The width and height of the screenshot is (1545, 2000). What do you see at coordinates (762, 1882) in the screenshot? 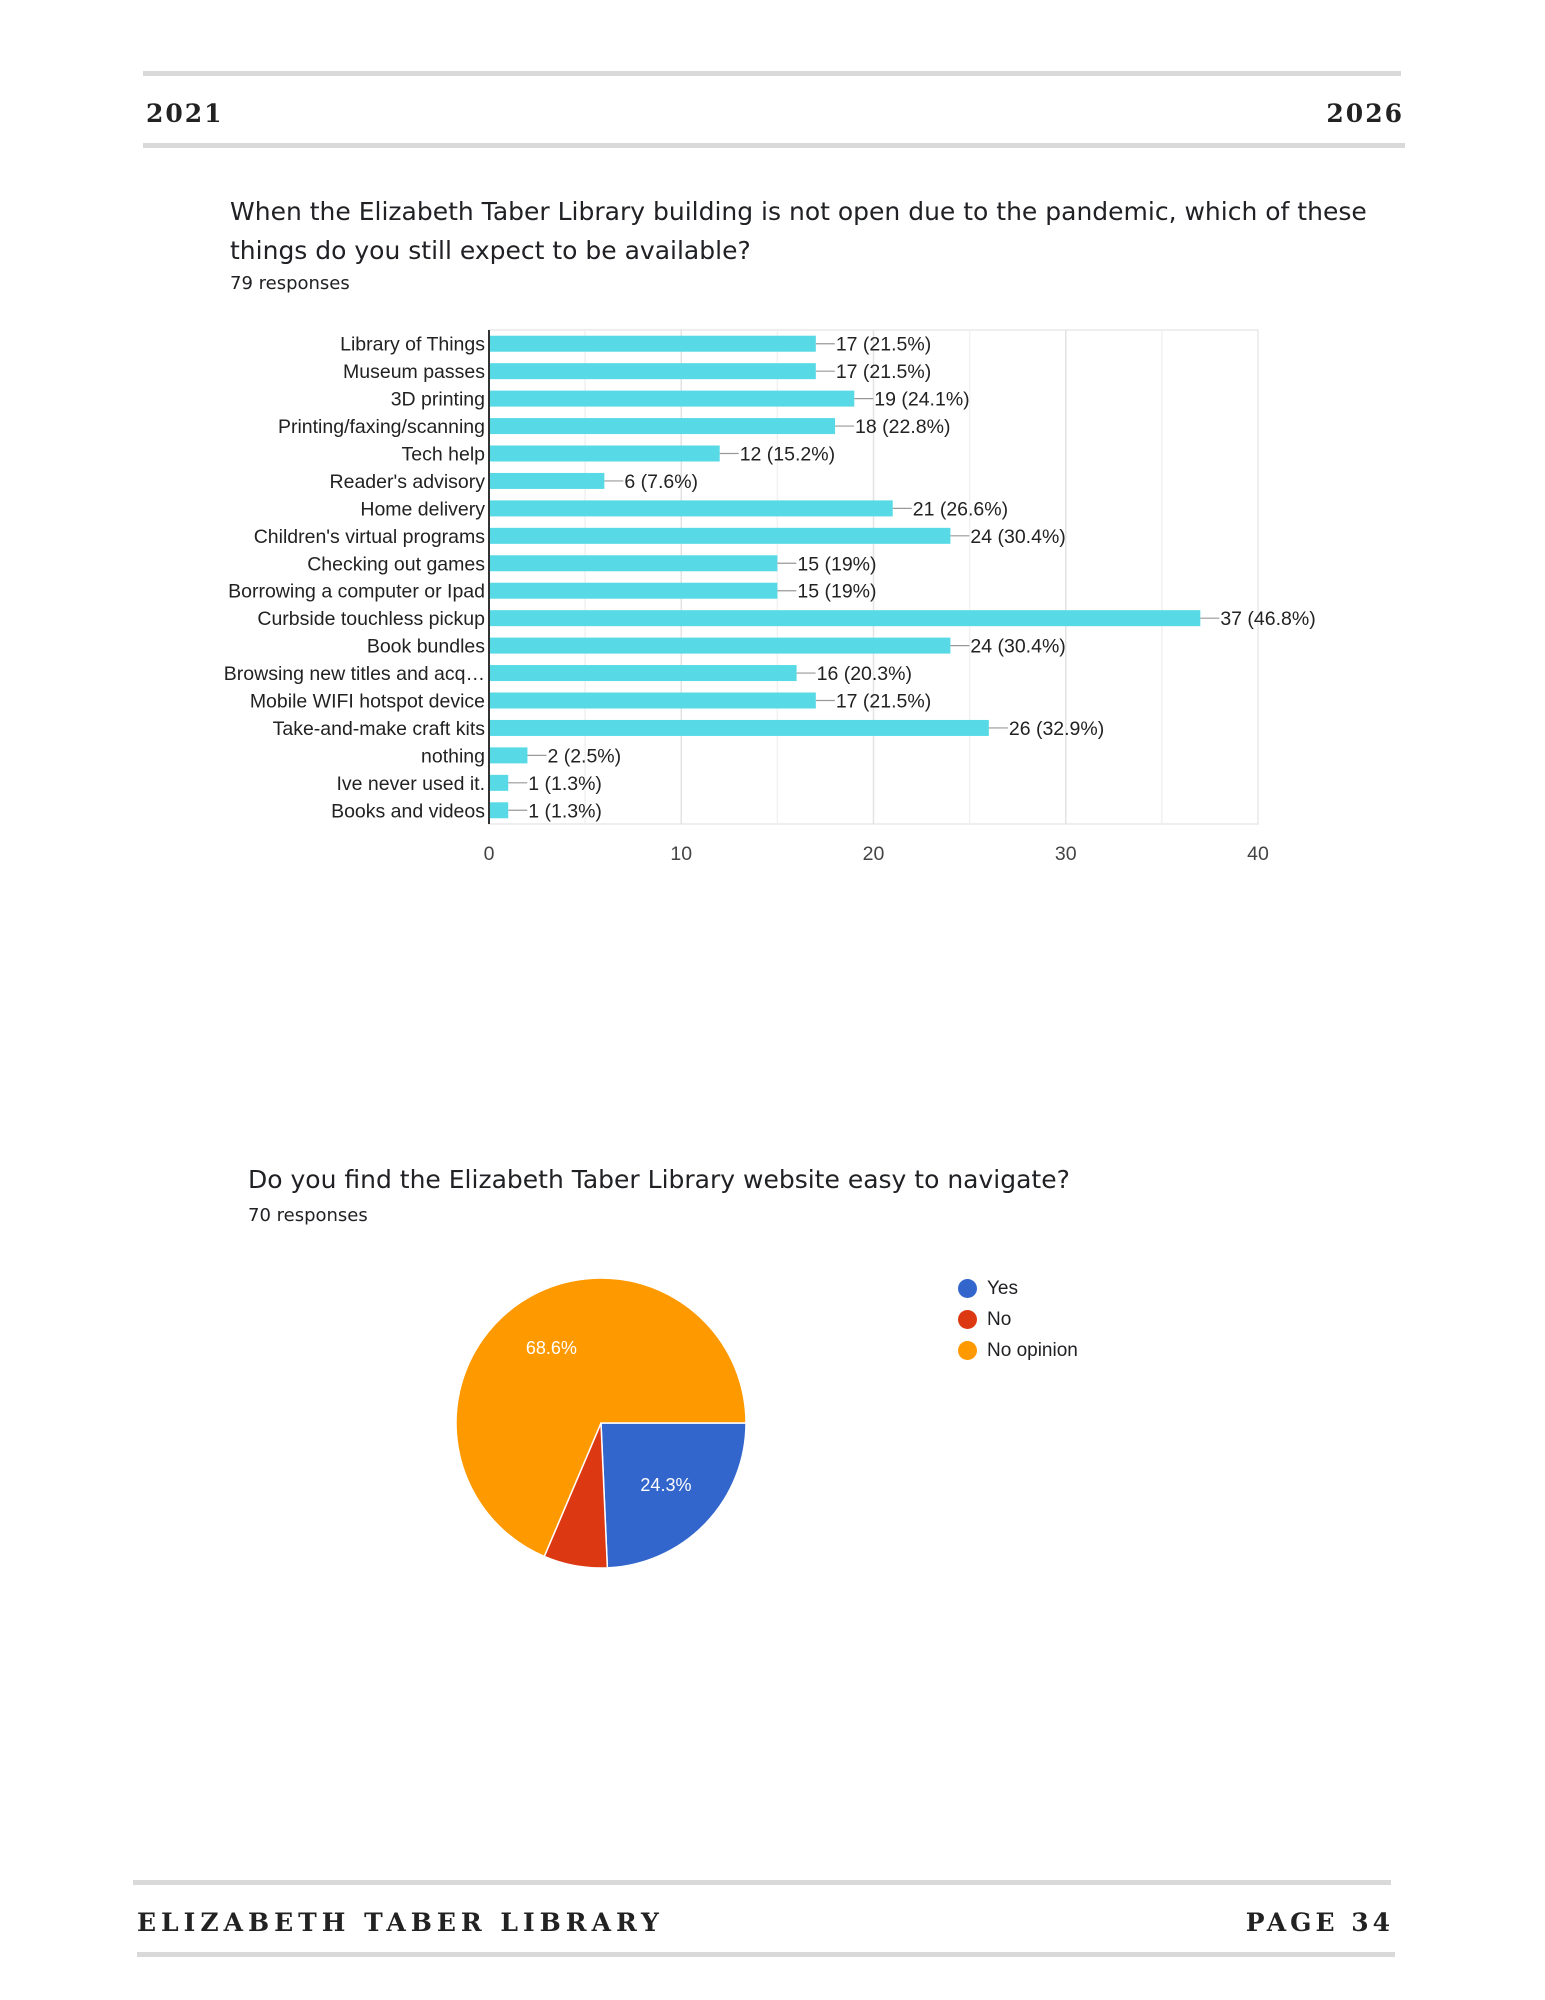
I see `footer-top-rule` at bounding box center [762, 1882].